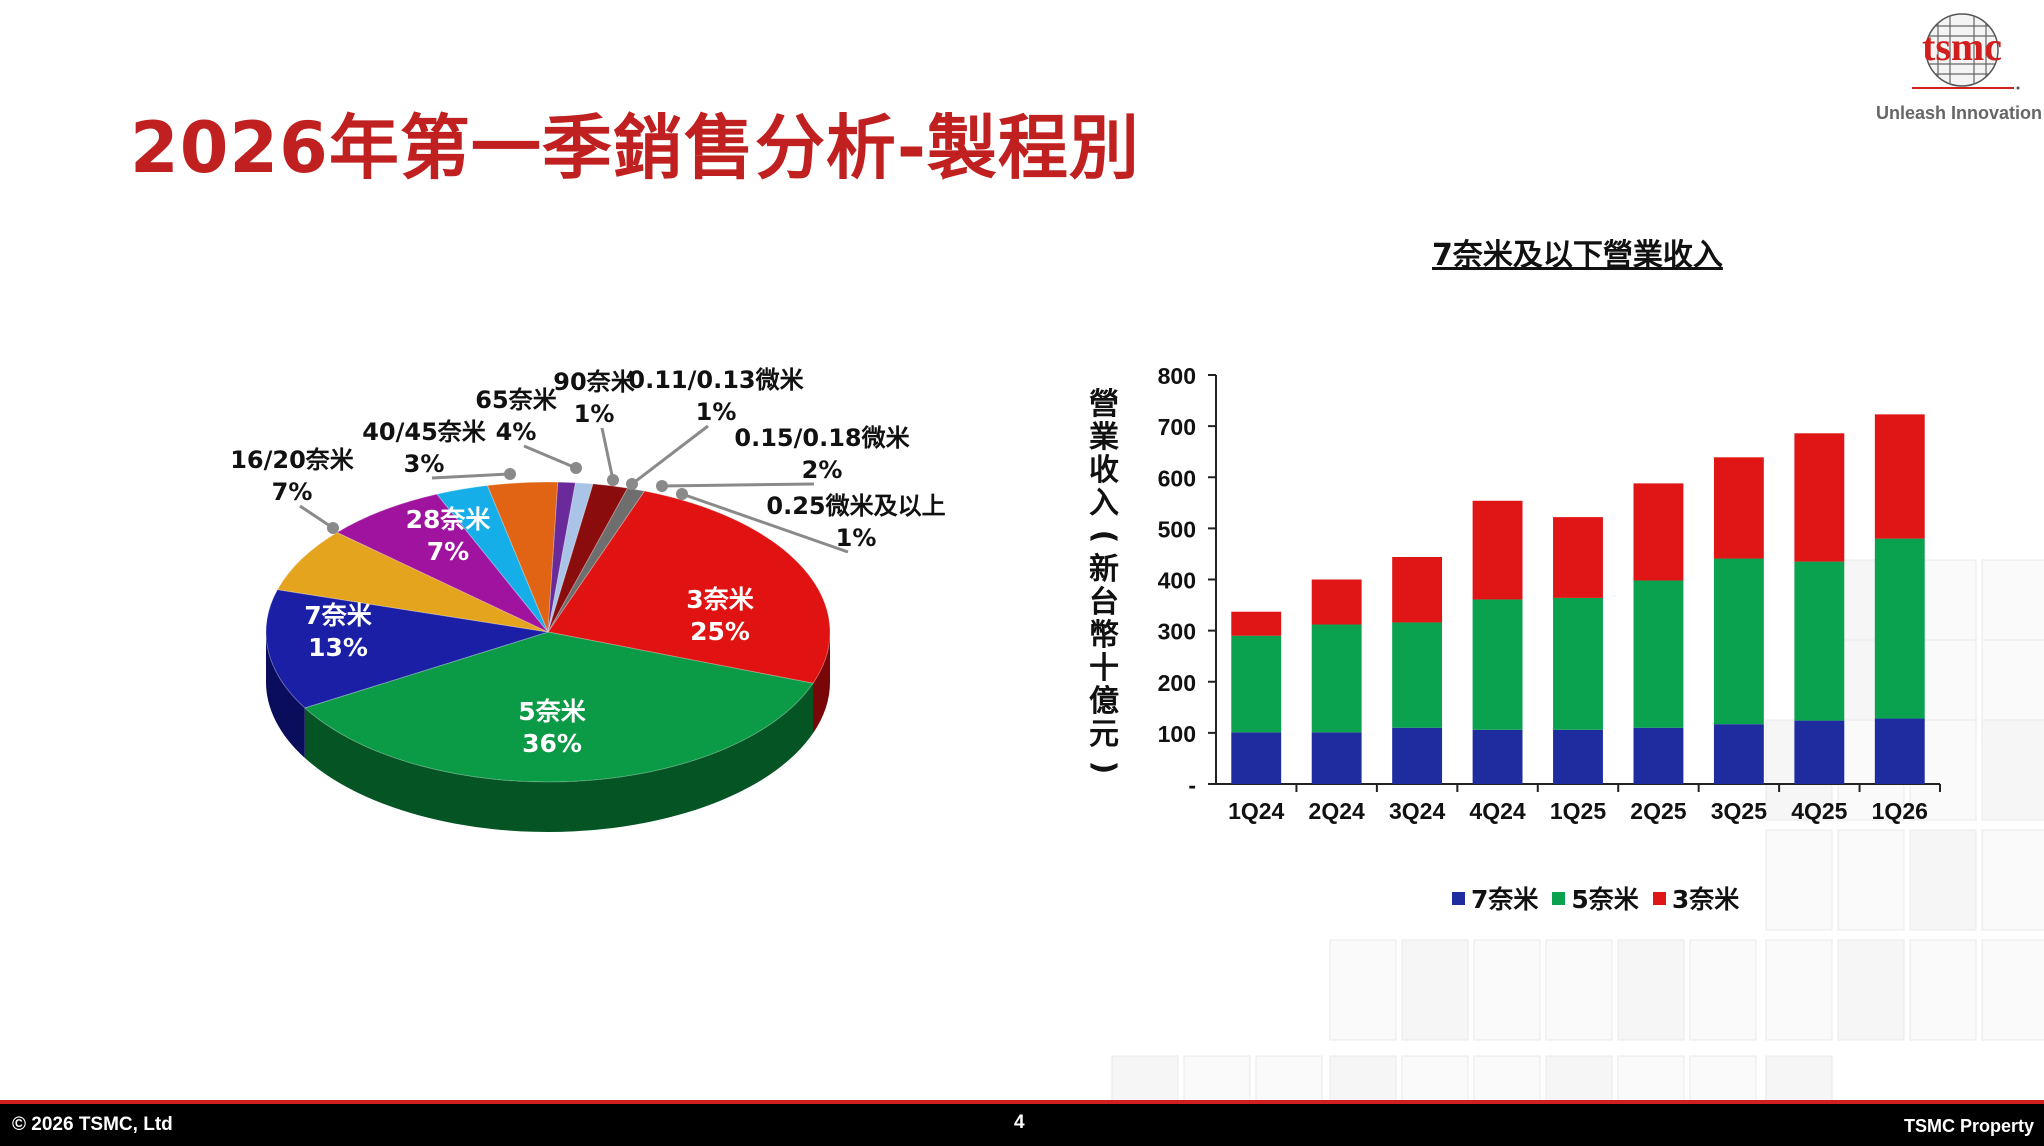  Describe the element at coordinates (1337, 811) in the screenshot. I see `x-tick-label: 2Q24` at that location.